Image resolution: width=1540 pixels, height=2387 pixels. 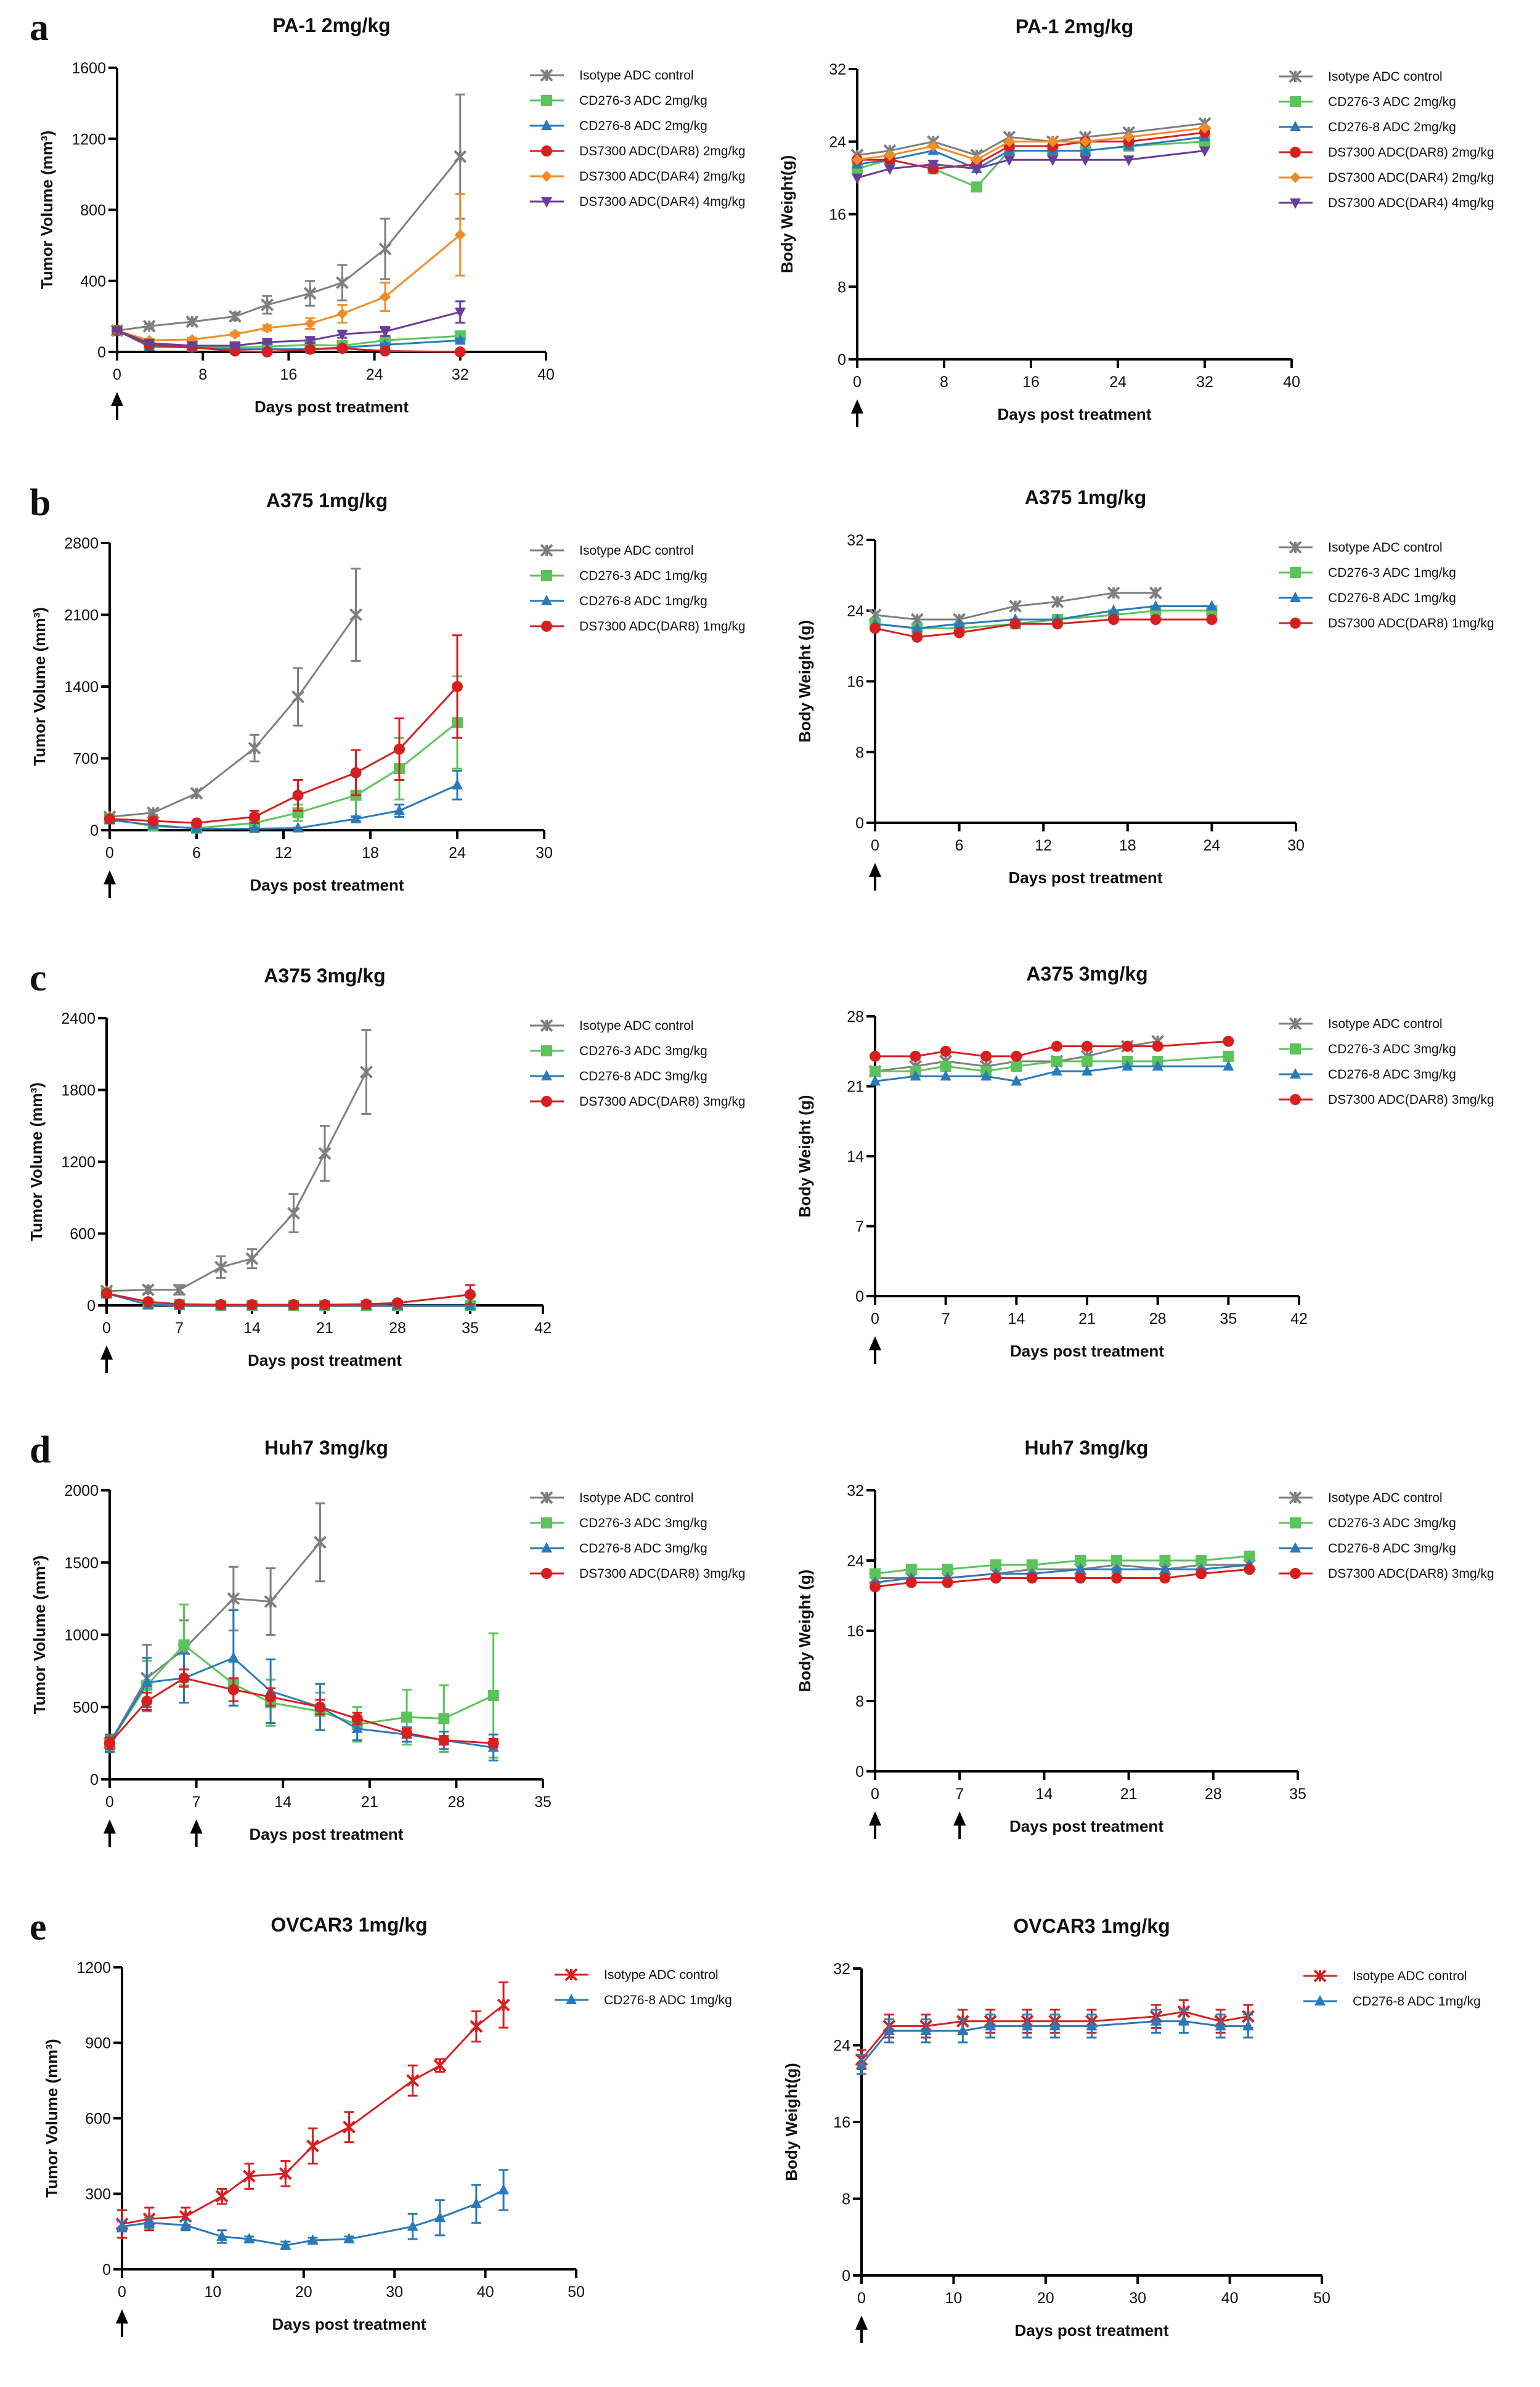 What do you see at coordinates (944, 382) in the screenshot?
I see `x-tick-label: 8` at bounding box center [944, 382].